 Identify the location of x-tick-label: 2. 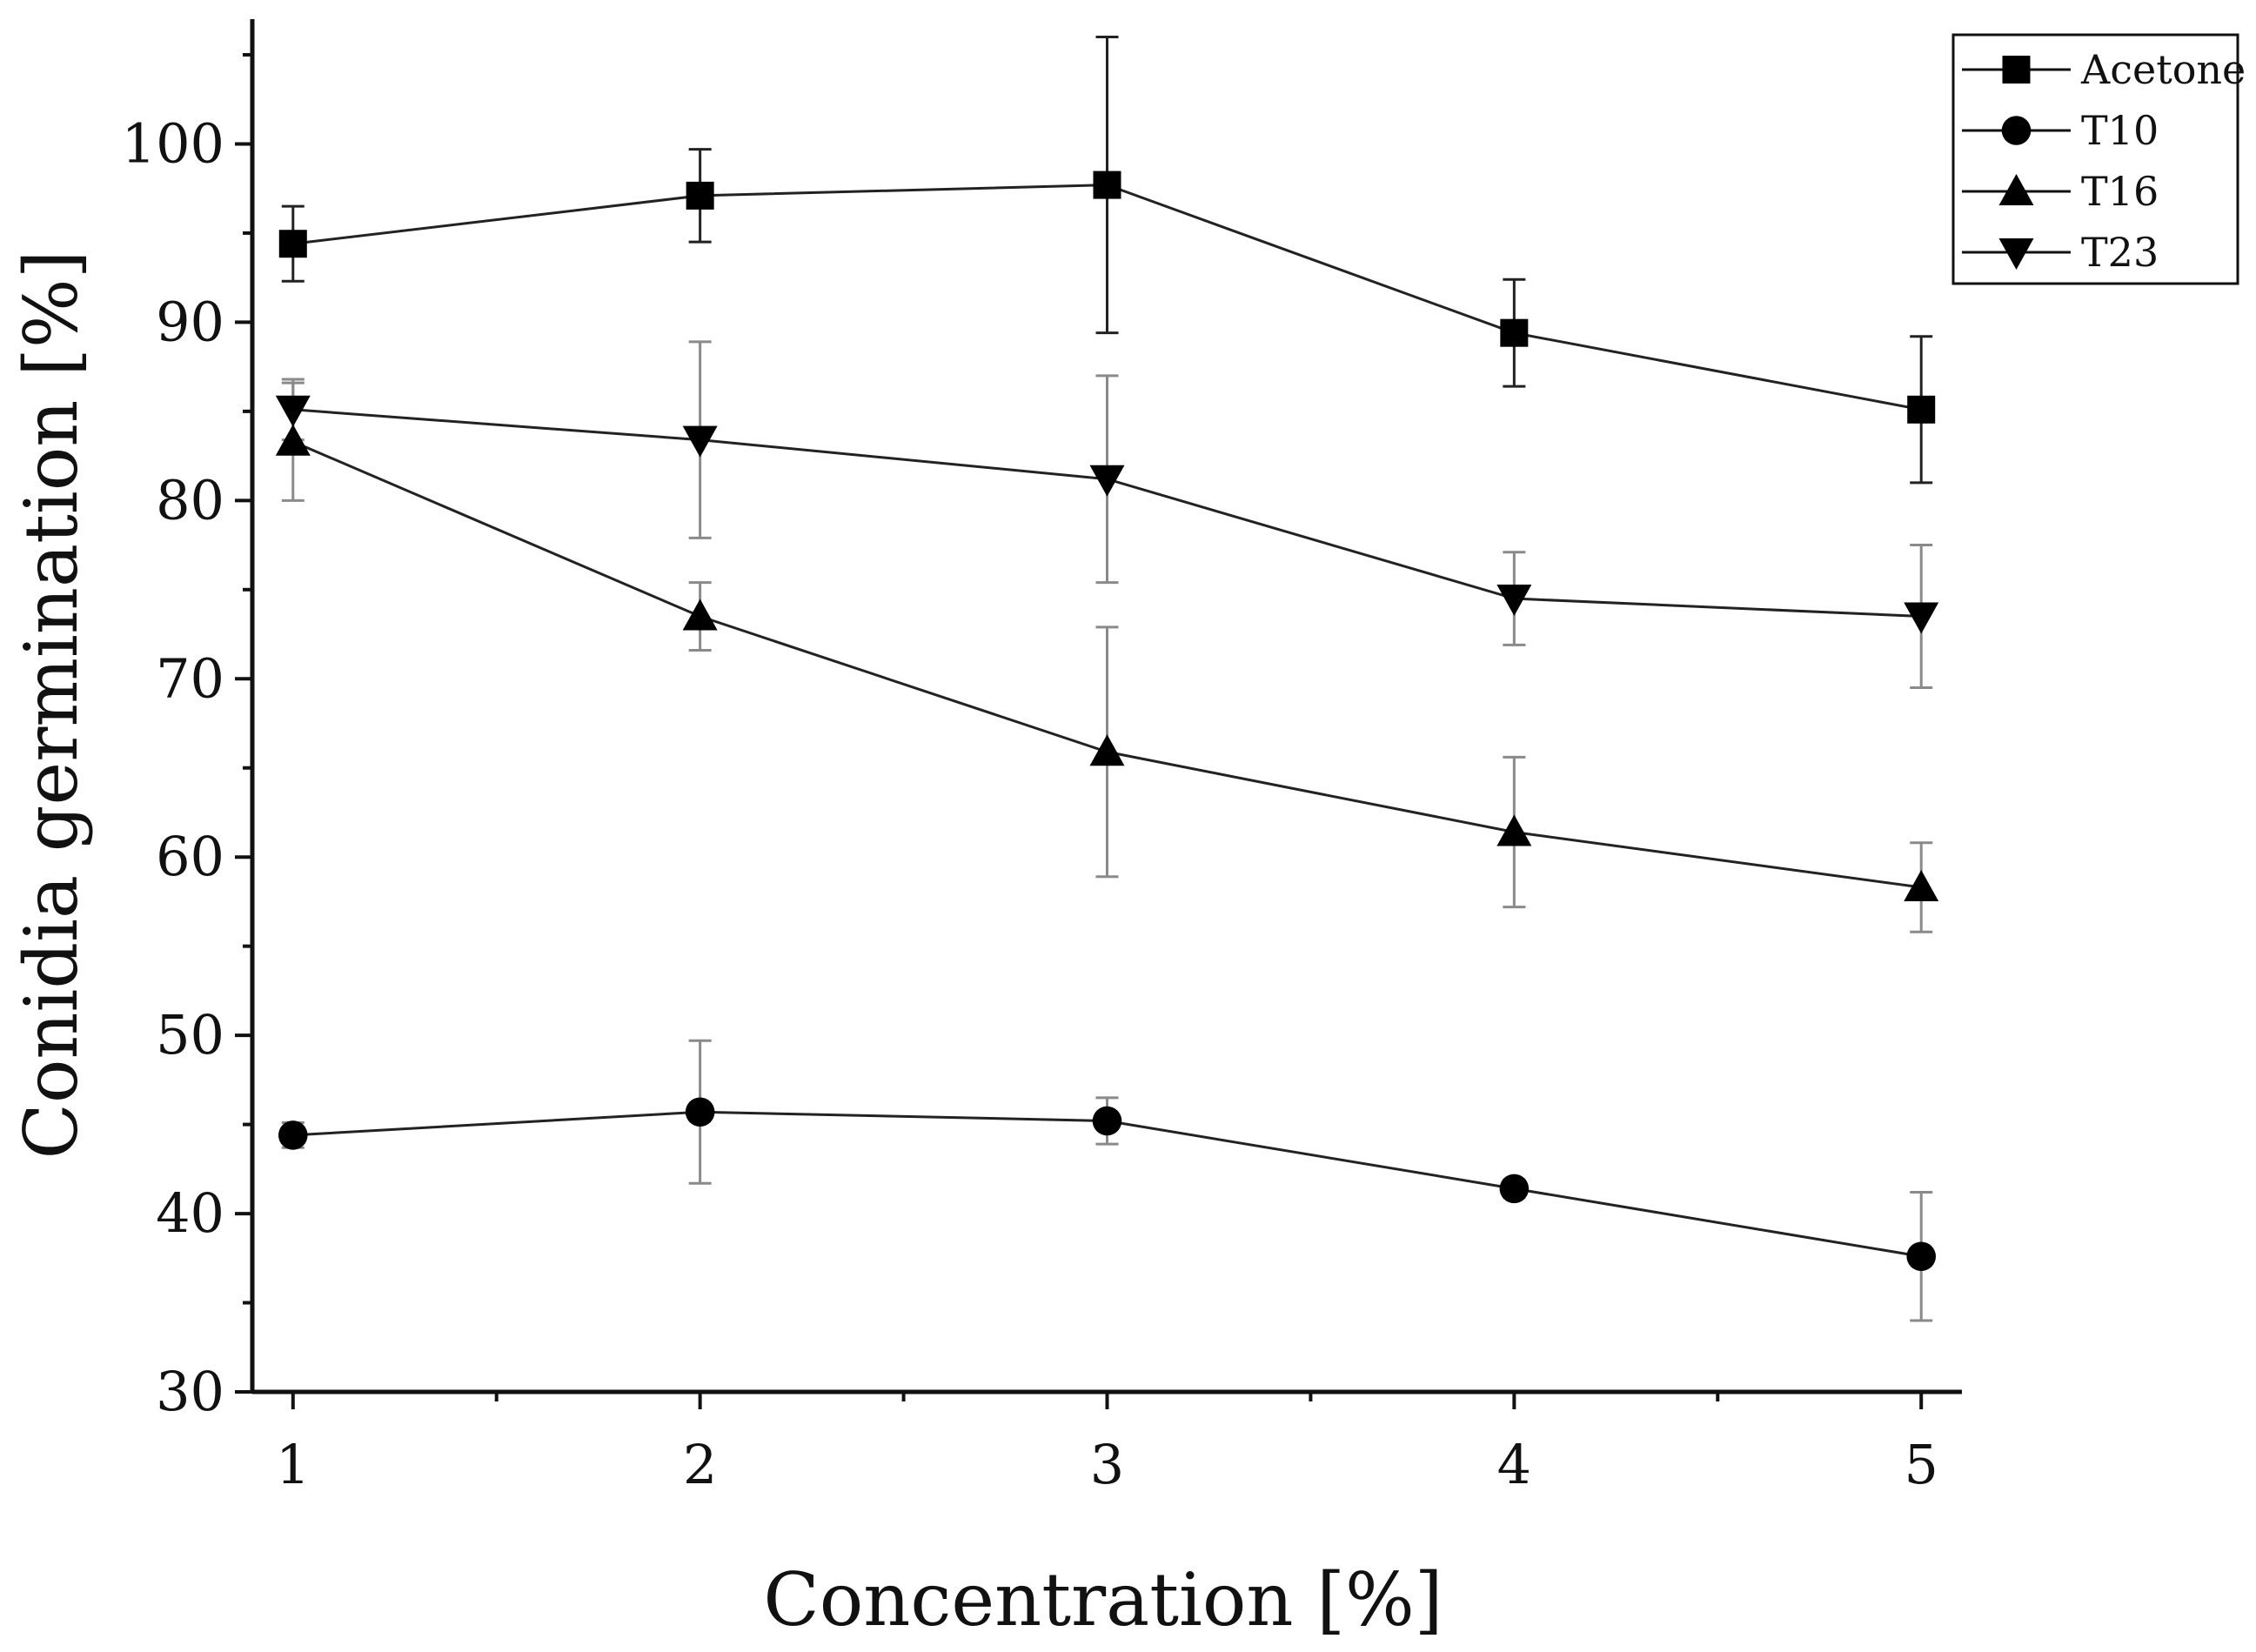
(700, 1464).